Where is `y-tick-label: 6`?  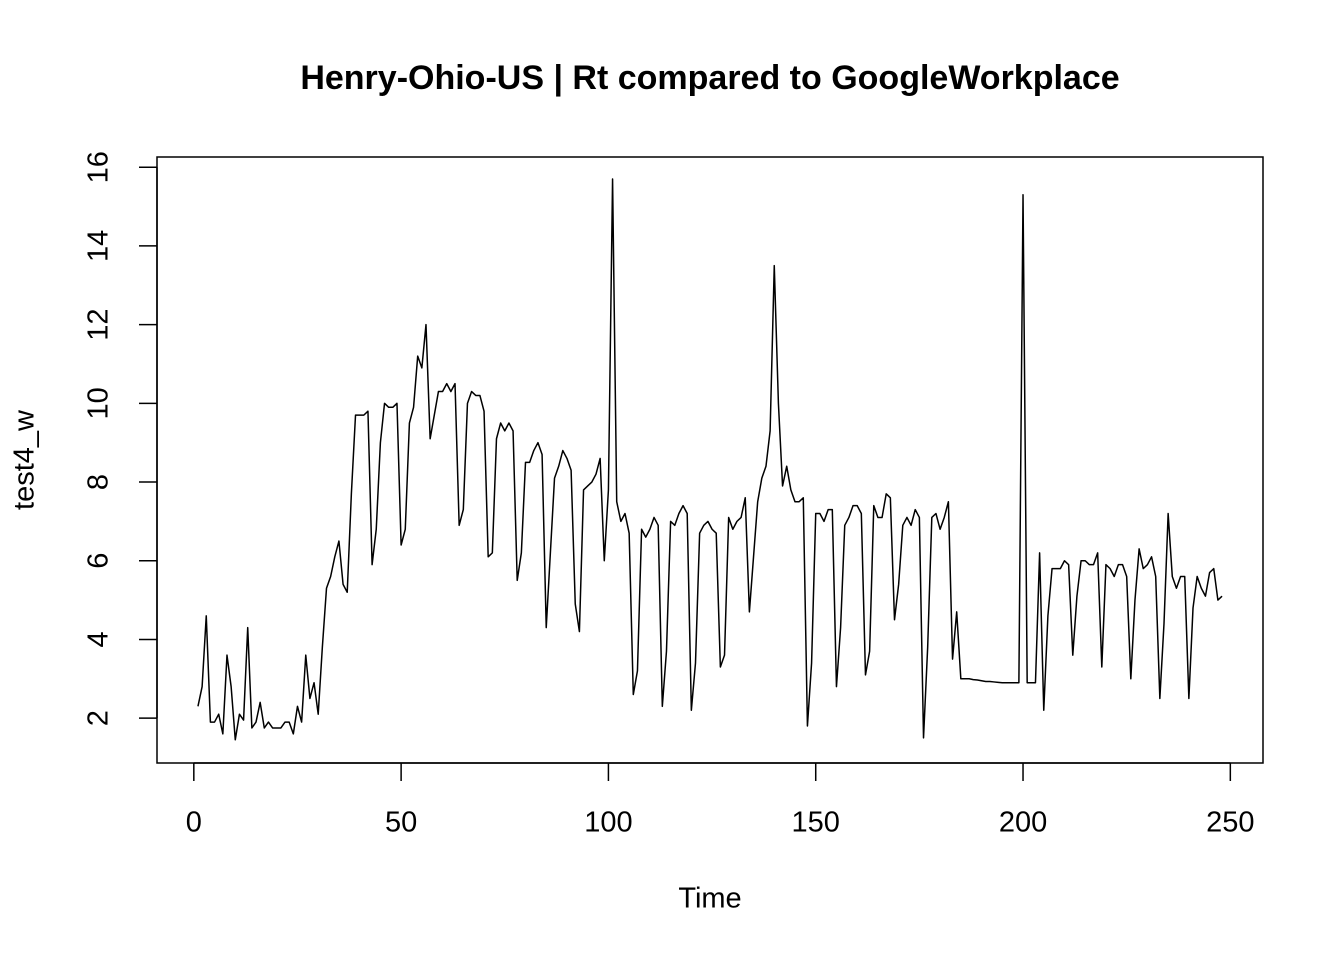
y-tick-label: 6 is located at coordinates (99, 561).